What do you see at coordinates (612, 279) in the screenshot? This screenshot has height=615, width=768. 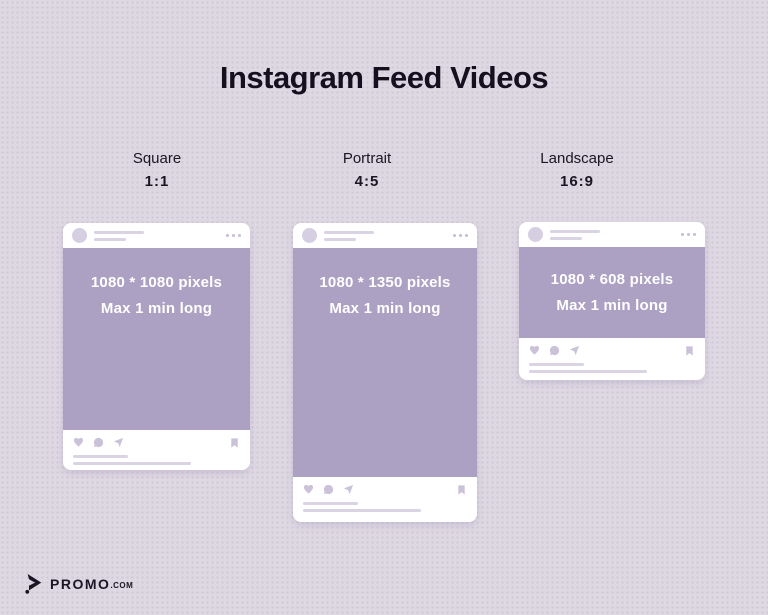 I see `spec-size: 1080 * 608 pixels` at bounding box center [612, 279].